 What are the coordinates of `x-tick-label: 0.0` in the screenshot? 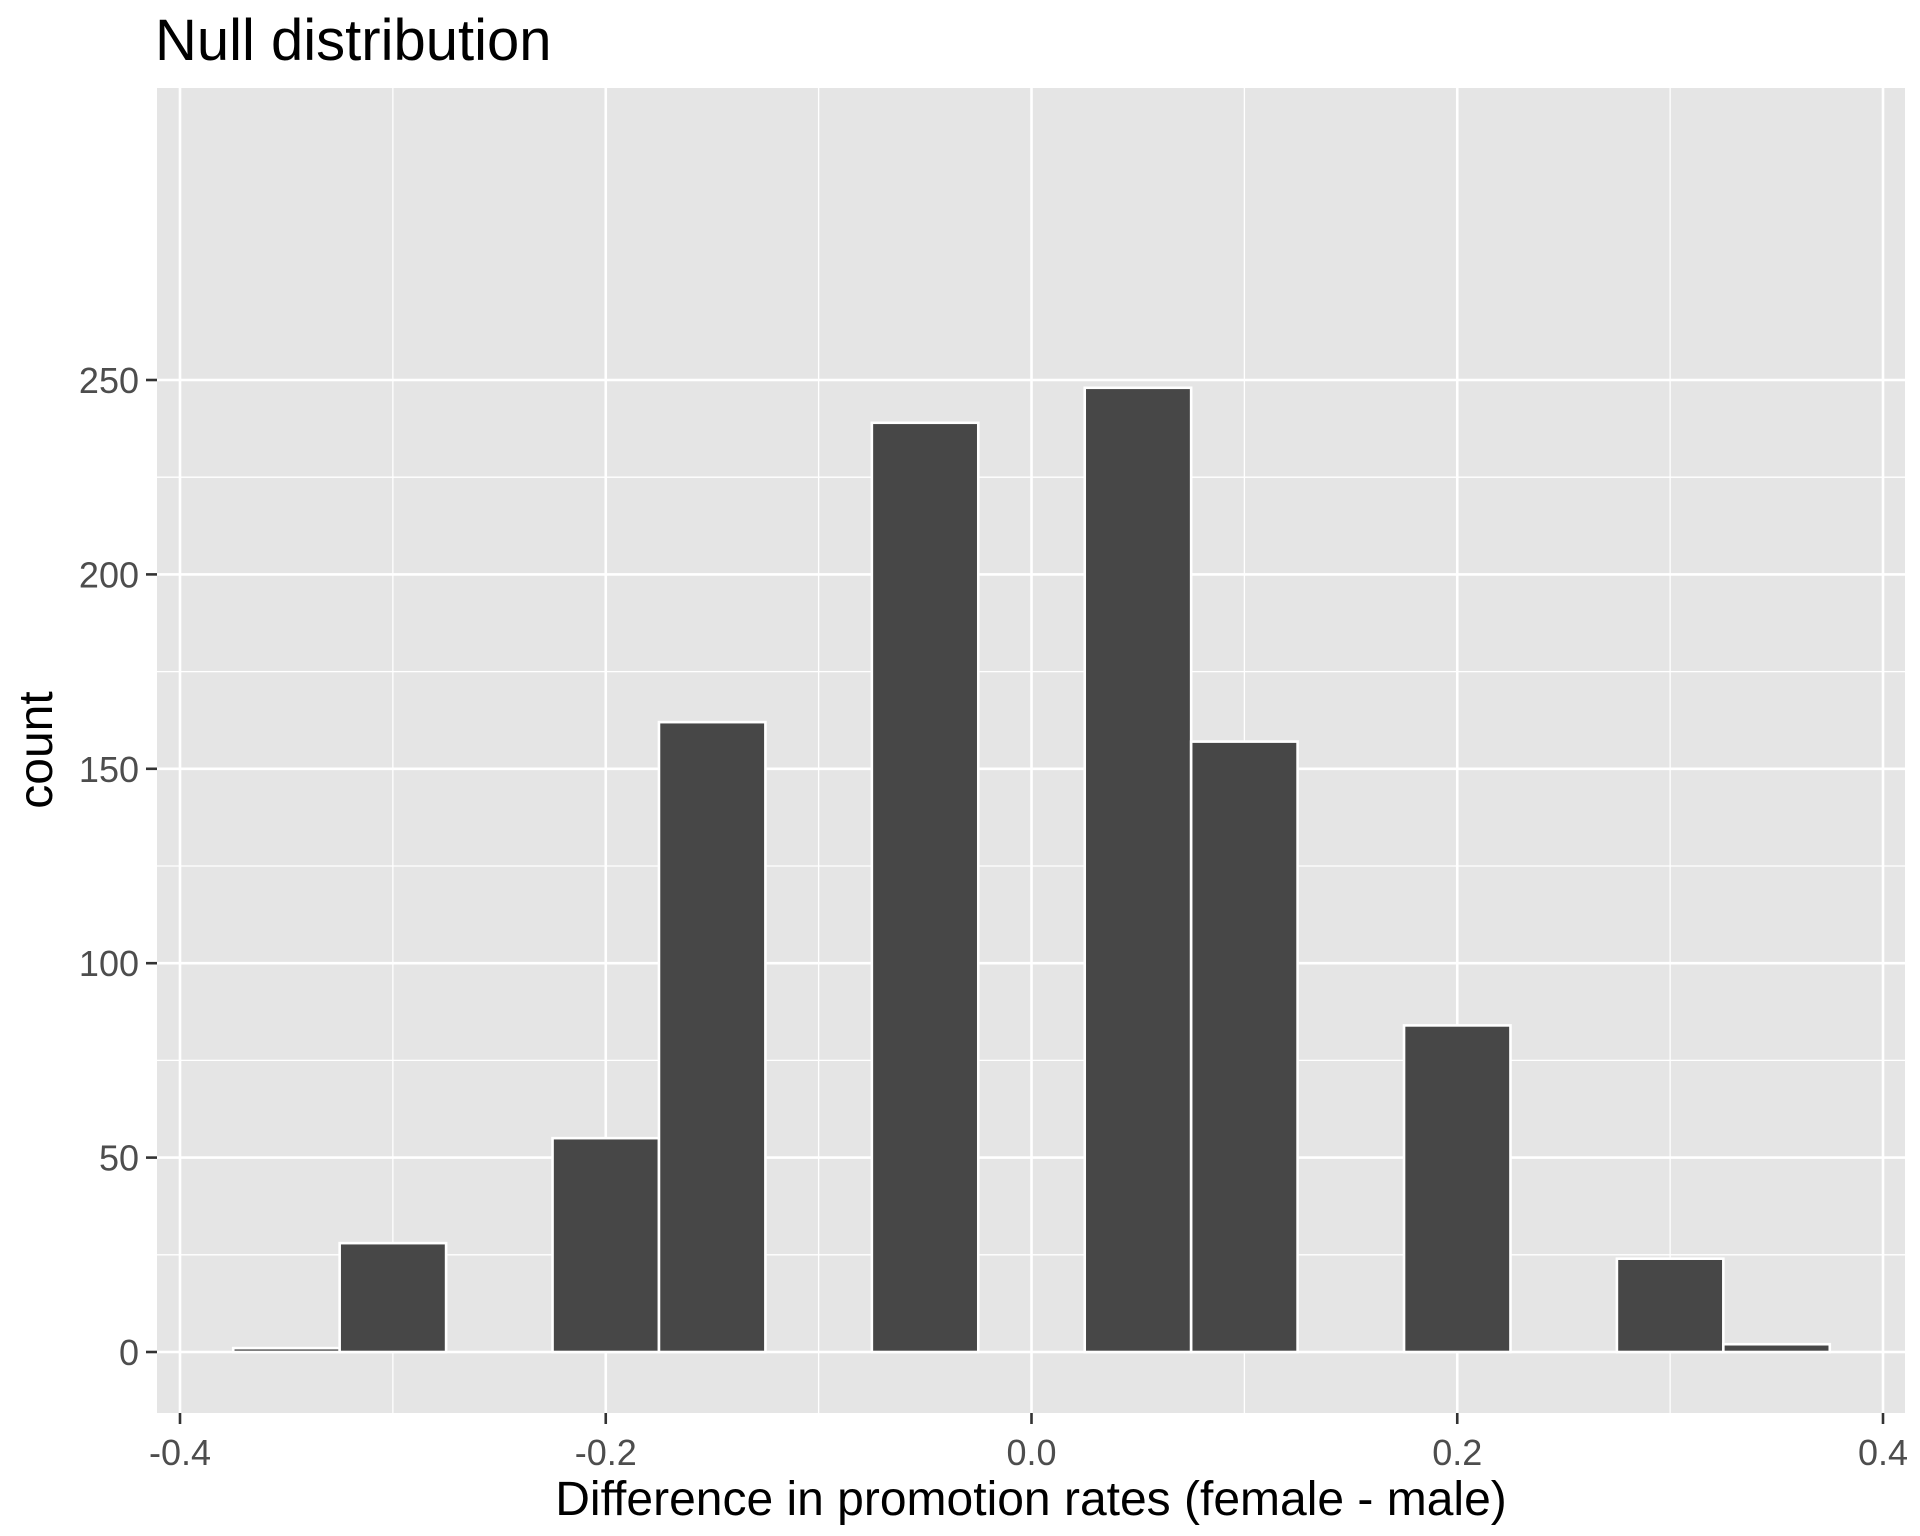 It's located at (1031, 1452).